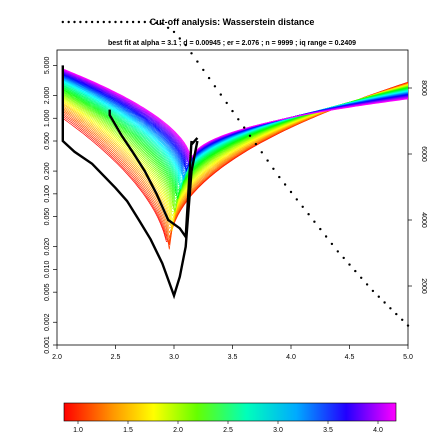 This screenshot has width=436, height=436. I want to click on x-axis: 2.0 2.5 3.0 3.5 4.0 4.5 5.0, so click(232, 353).